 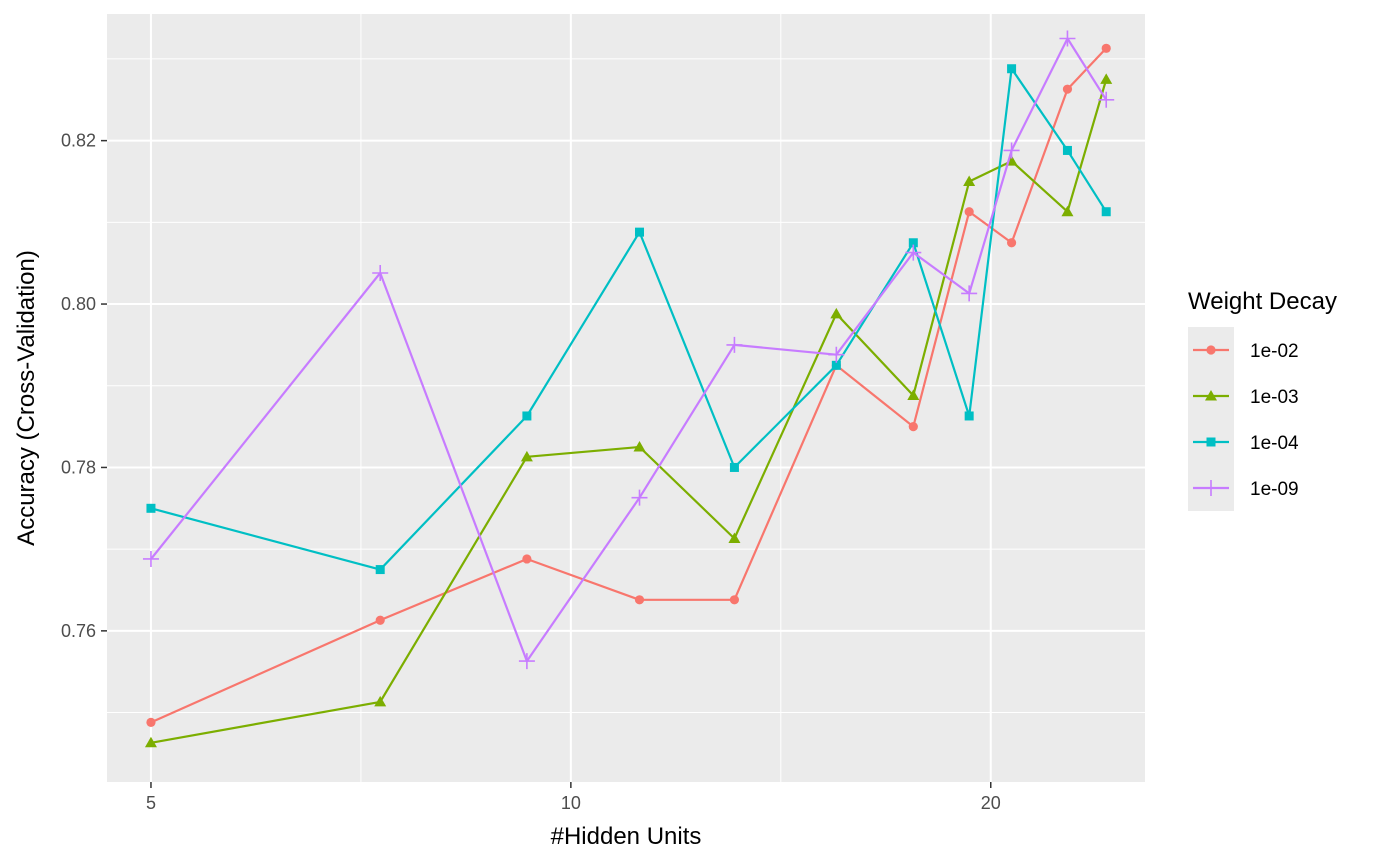 I want to click on legend-label: 1e-02, so click(x=1274, y=351).